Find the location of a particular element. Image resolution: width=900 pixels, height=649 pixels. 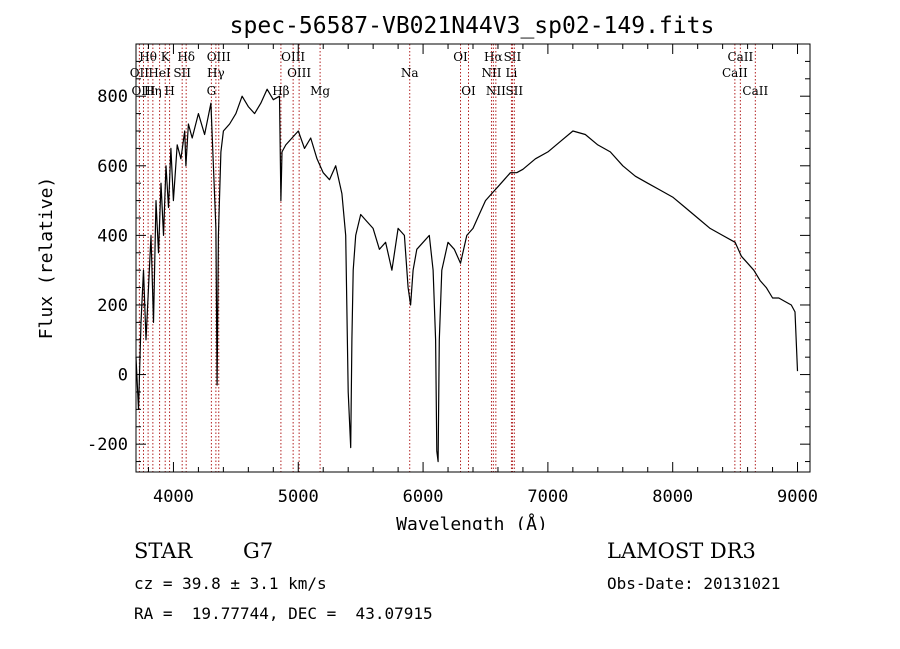

redshift-text: cz = 39.8 ± 3.1 km/s is located at coordinates (230, 583).